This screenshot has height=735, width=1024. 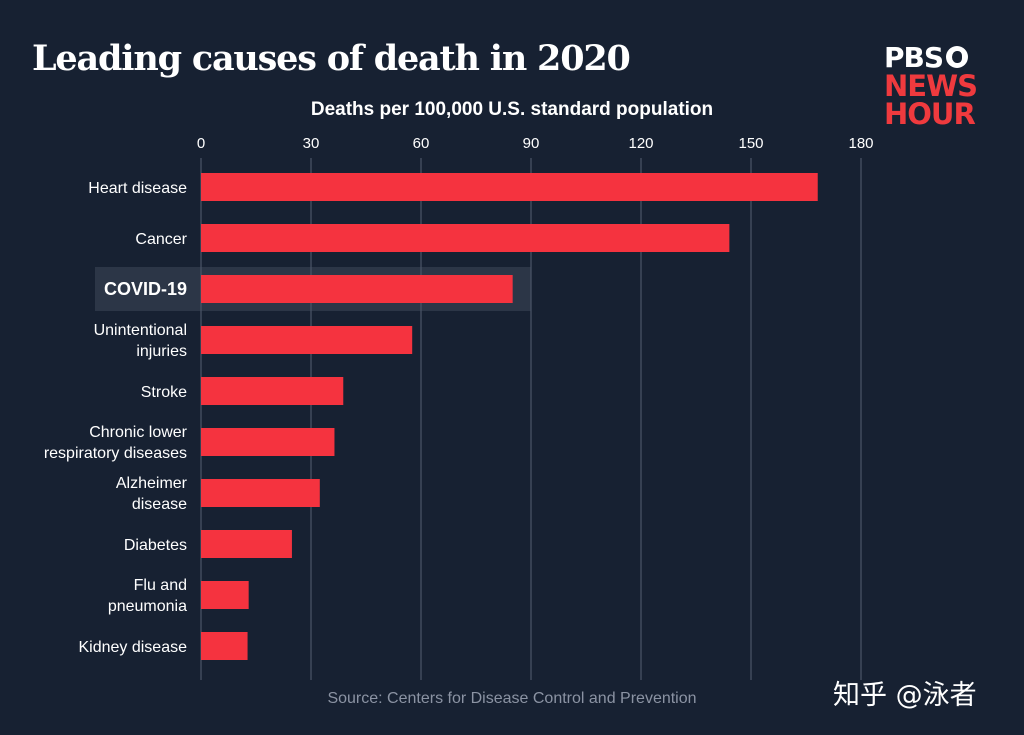 I want to click on tick-layer: 0 30 60 90 120 150 180, so click(x=535, y=143).